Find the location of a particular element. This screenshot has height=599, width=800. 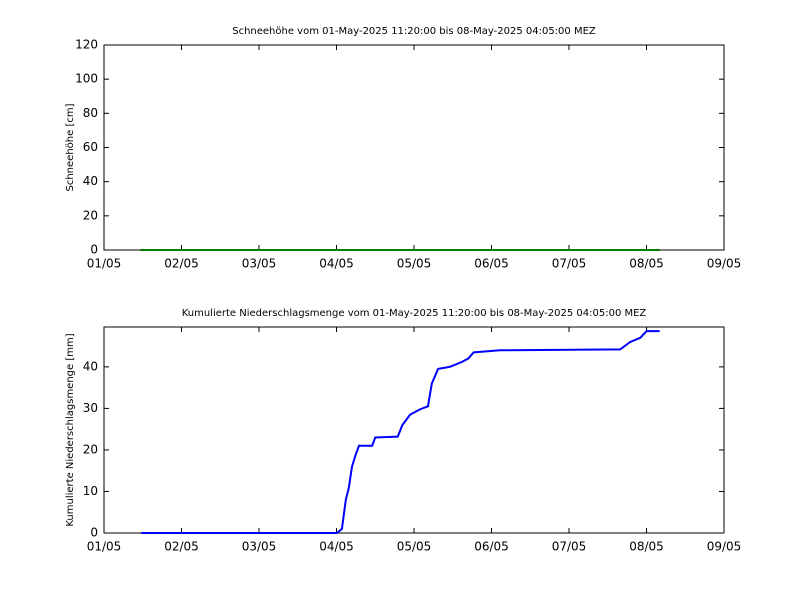

y-tick-label: 10 is located at coordinates (90, 491).